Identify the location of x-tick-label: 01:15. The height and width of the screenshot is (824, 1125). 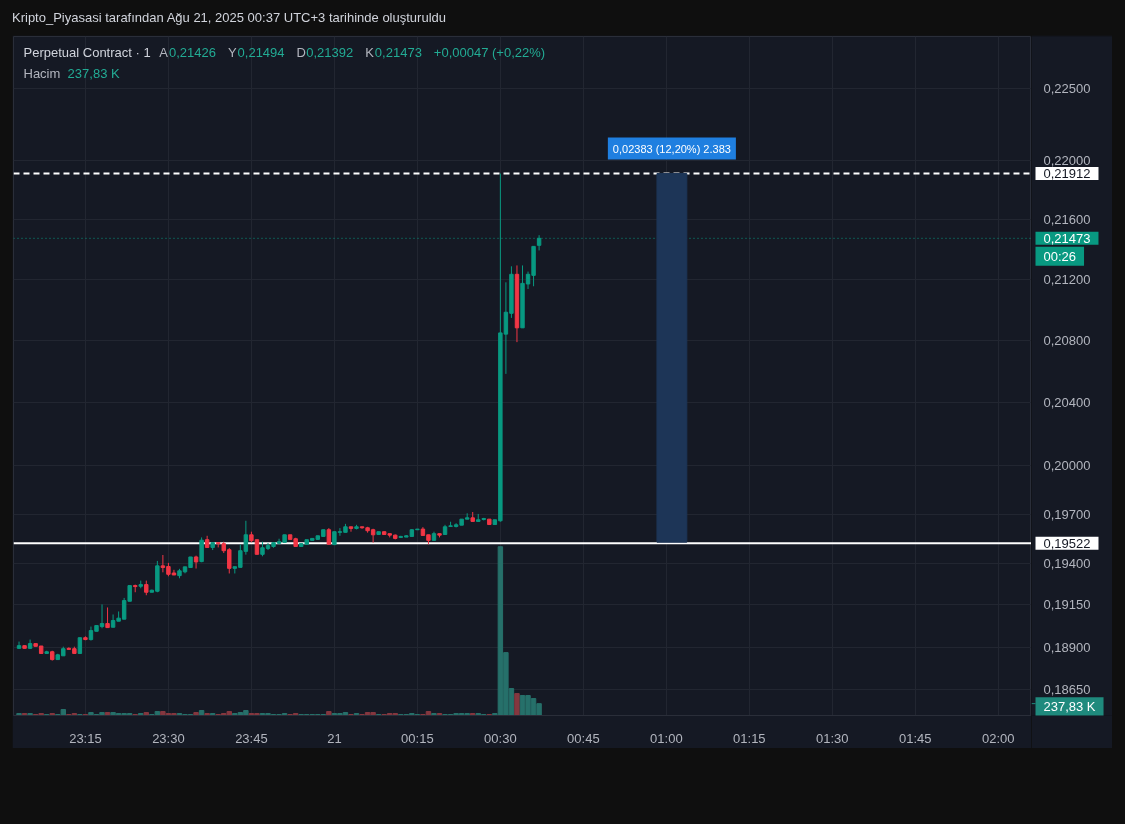
(749, 738).